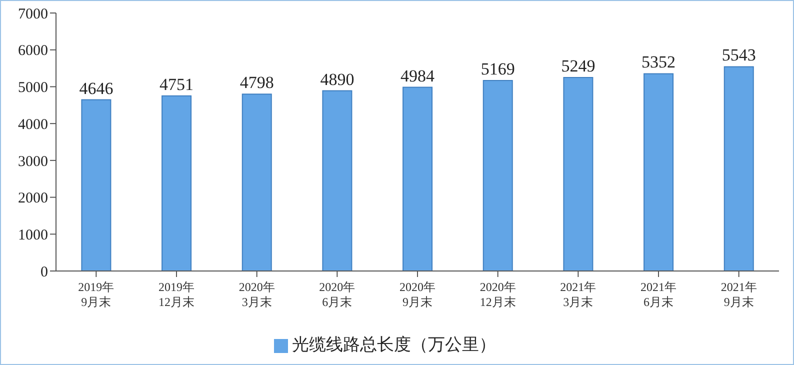  Describe the element at coordinates (739, 55) in the screenshot. I see `data-label: 5543` at that location.